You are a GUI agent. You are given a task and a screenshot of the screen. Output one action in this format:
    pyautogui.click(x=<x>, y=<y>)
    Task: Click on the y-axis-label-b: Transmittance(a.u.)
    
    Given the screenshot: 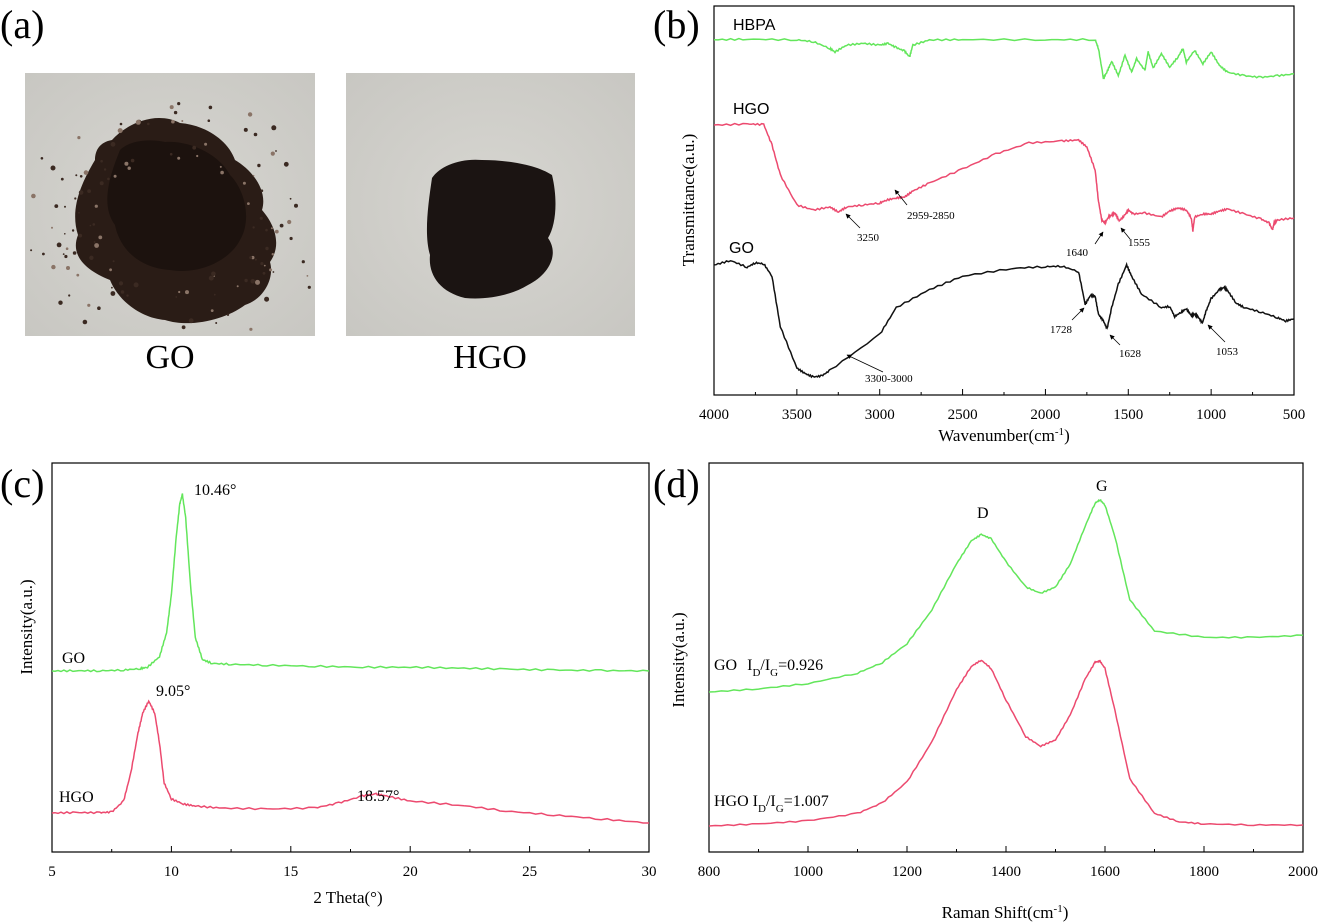 What is the action you would take?
    pyautogui.click(x=688, y=200)
    